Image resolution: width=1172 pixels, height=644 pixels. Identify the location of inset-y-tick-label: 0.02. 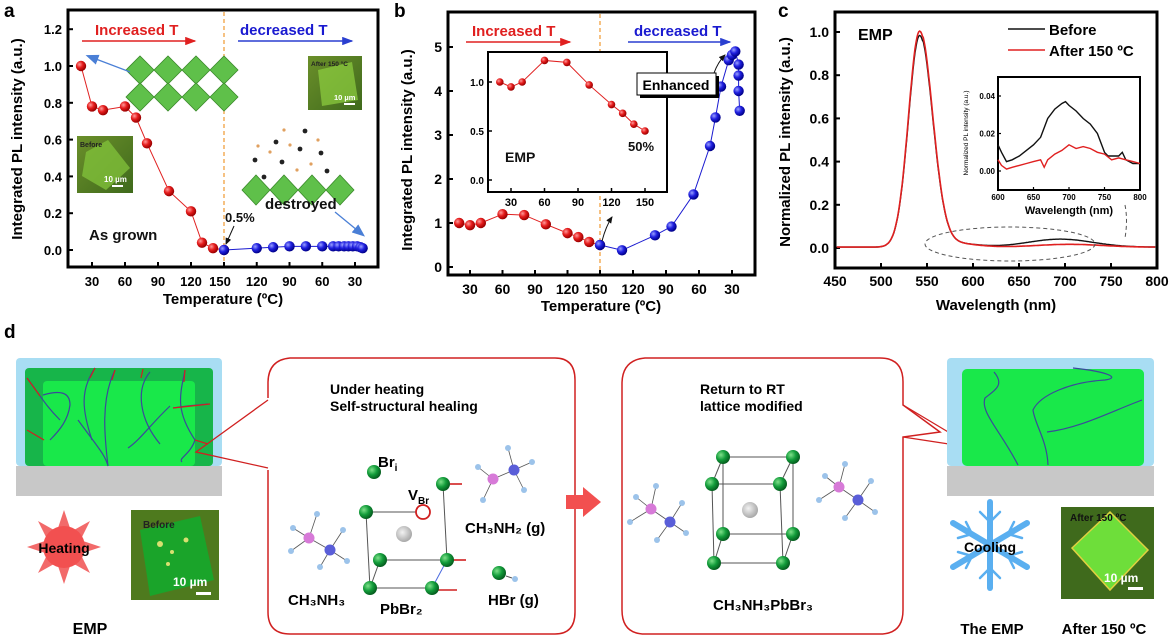
(987, 134).